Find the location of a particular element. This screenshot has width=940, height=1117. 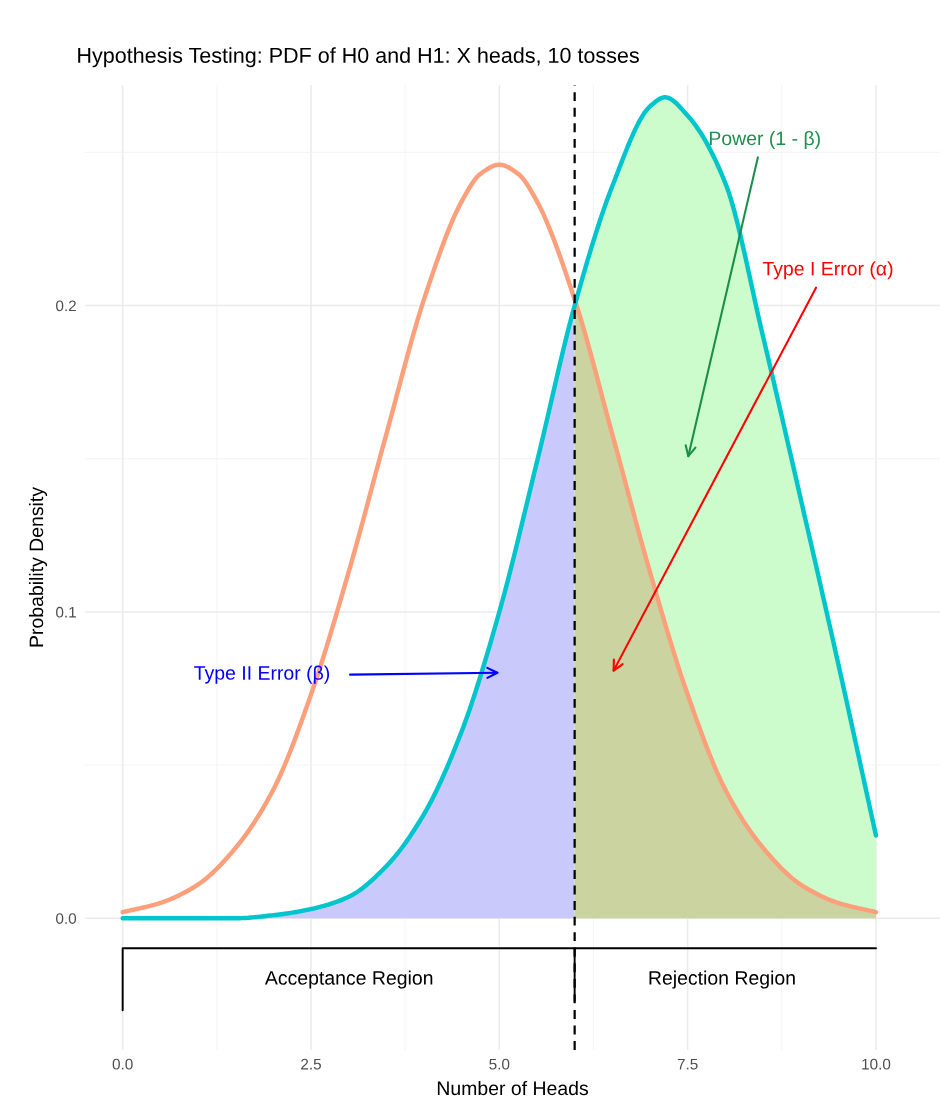

x-tick-label: 0.0 is located at coordinates (122, 1064).